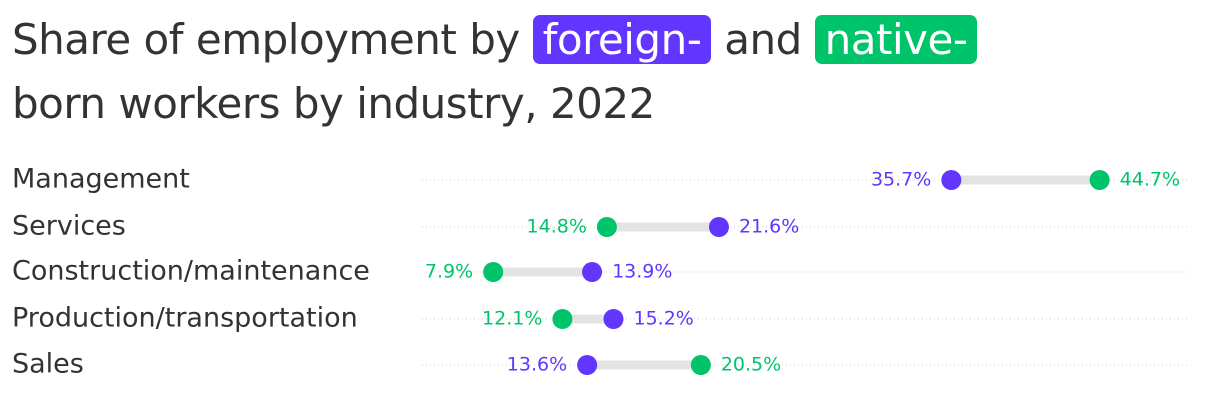 This screenshot has width=1220, height=402. I want to click on category-label: Sales, so click(48, 364).